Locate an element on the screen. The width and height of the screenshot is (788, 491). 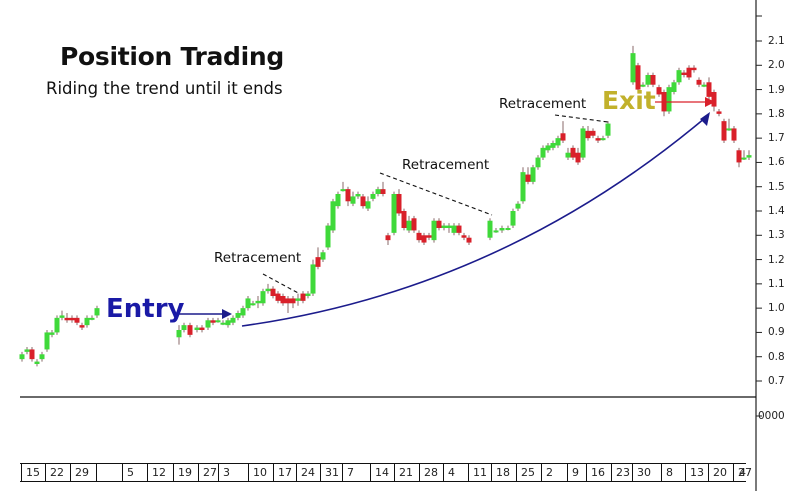
x-tick-label: 27 is located at coordinates (208, 472).